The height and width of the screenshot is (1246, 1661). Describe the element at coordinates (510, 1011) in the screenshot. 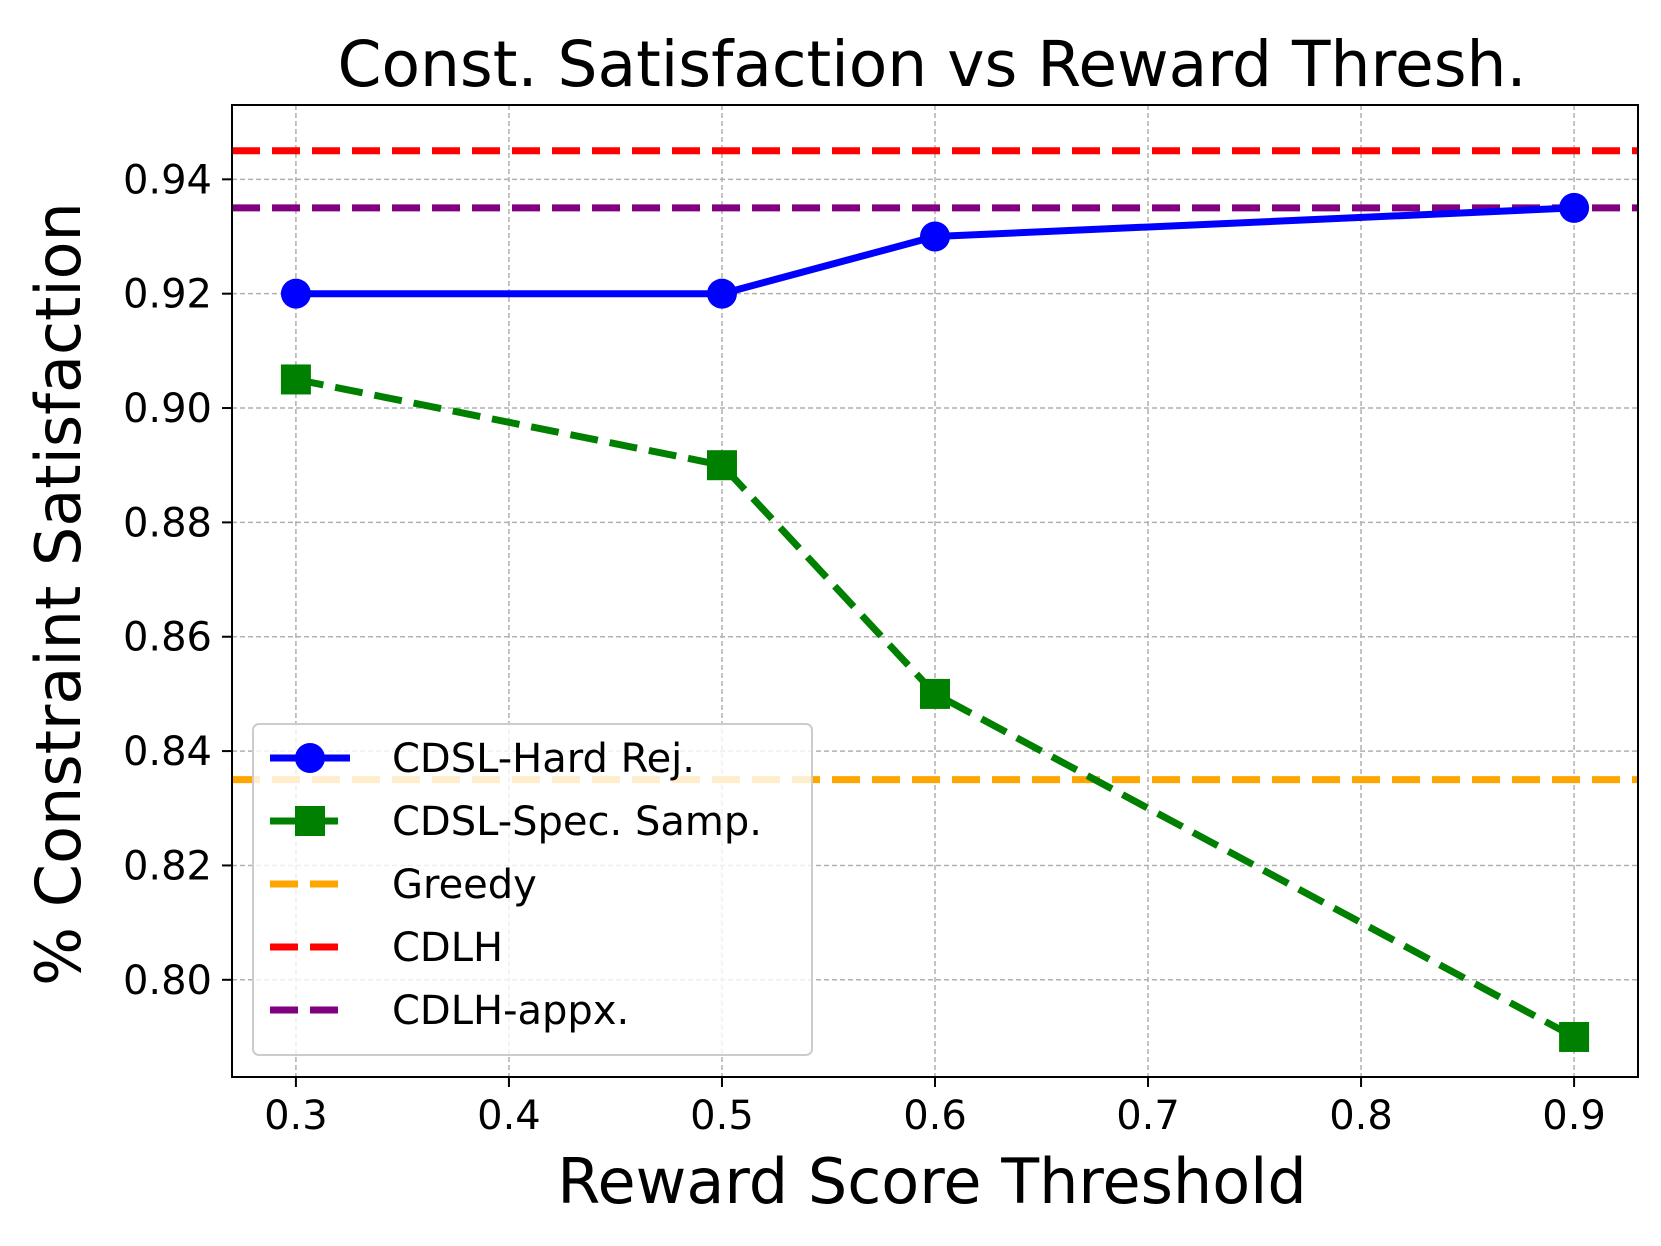

I see `legend-label-cdlh-appx: CDLH-appx.` at that location.